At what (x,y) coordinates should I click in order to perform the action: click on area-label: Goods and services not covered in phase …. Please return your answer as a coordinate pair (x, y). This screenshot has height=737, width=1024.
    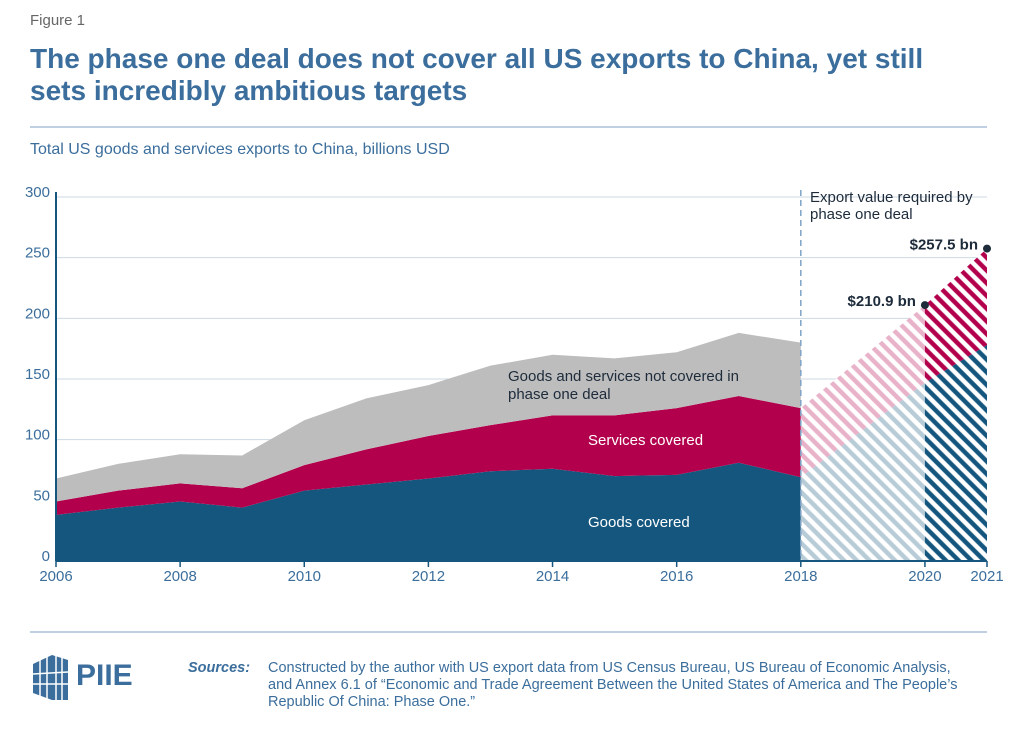
    Looking at the image, I should click on (623, 385).